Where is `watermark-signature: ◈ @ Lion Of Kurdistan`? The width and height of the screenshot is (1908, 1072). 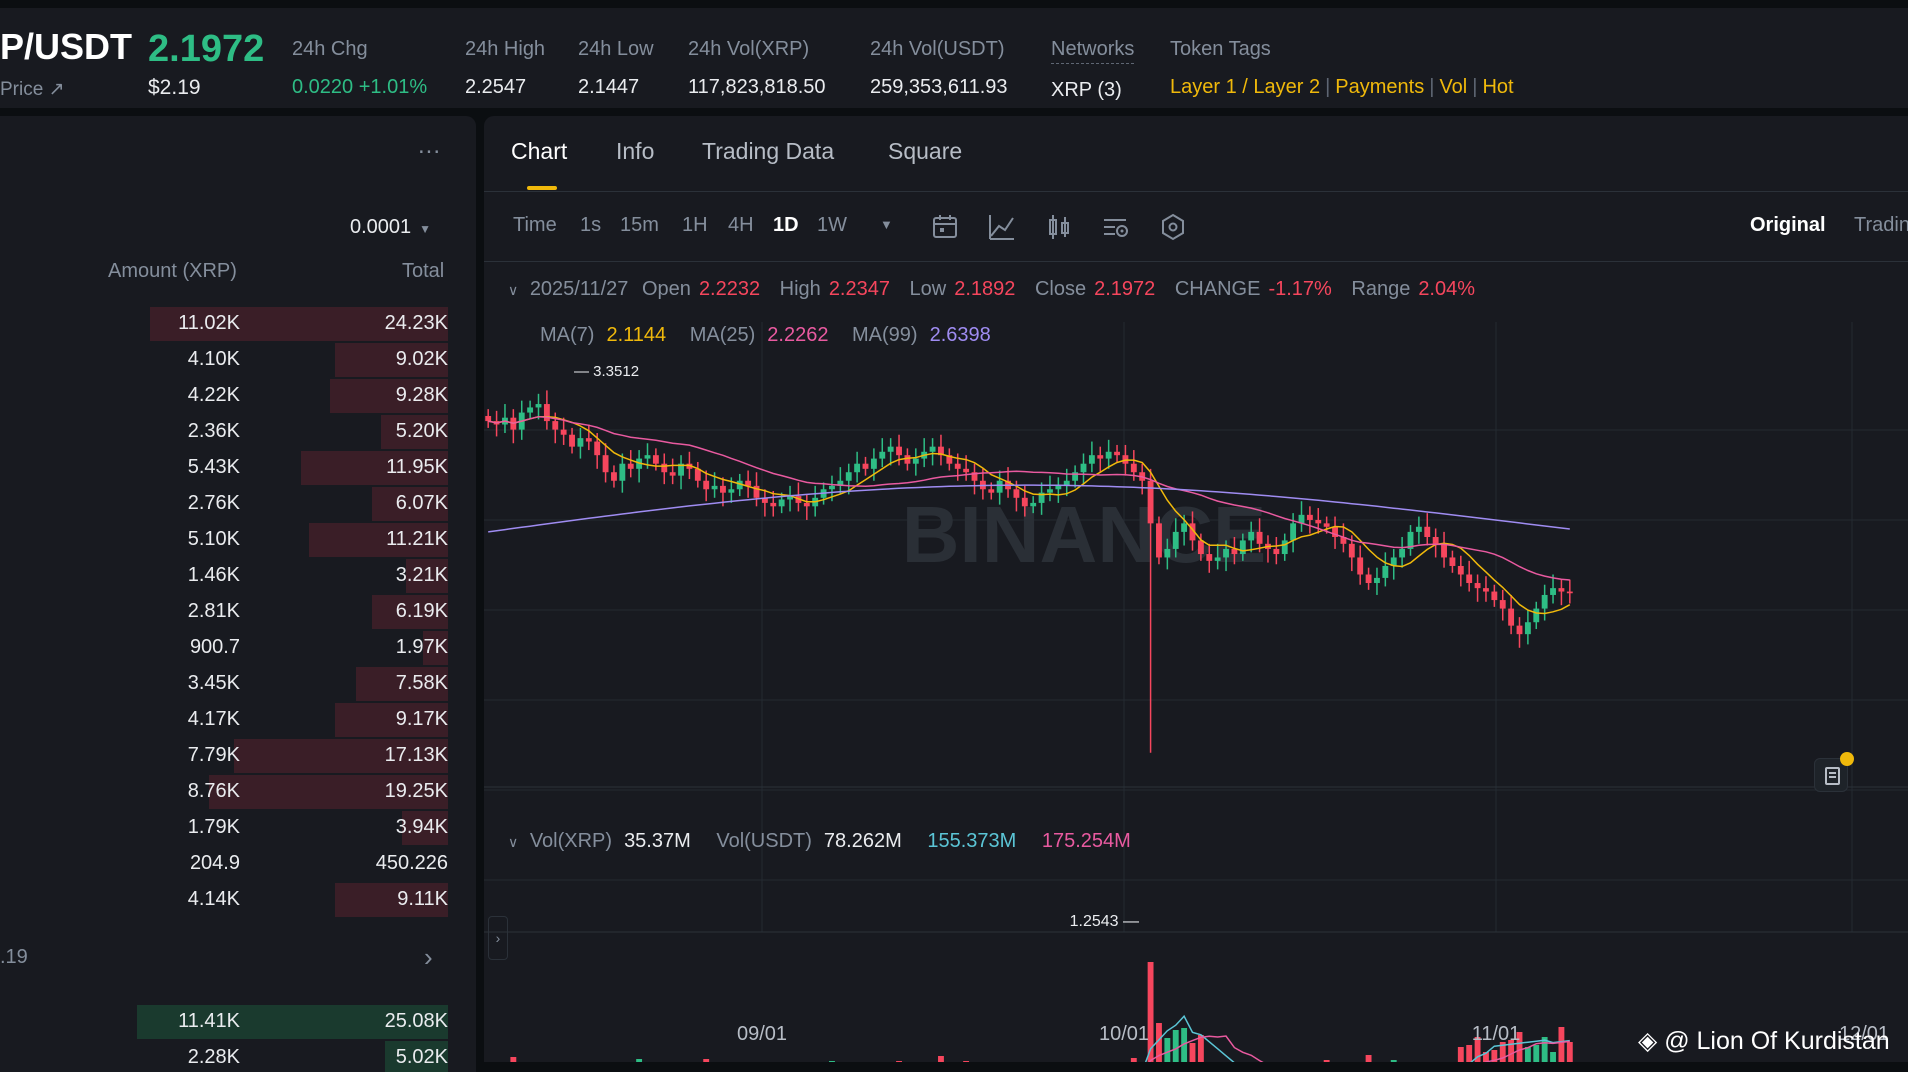
watermark-signature: ◈ @ Lion Of Kurdistan is located at coordinates (1764, 1041).